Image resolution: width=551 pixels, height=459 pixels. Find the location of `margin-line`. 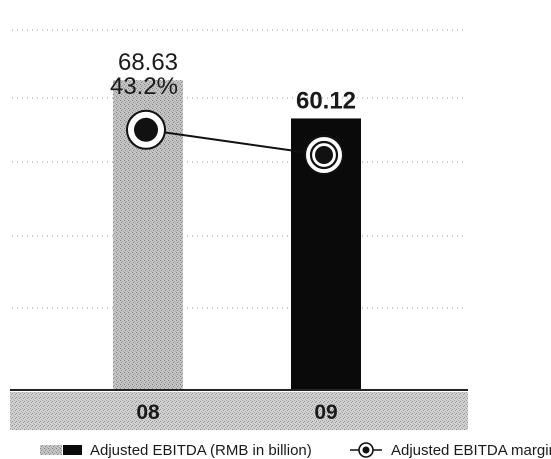

margin-line is located at coordinates (235, 142).